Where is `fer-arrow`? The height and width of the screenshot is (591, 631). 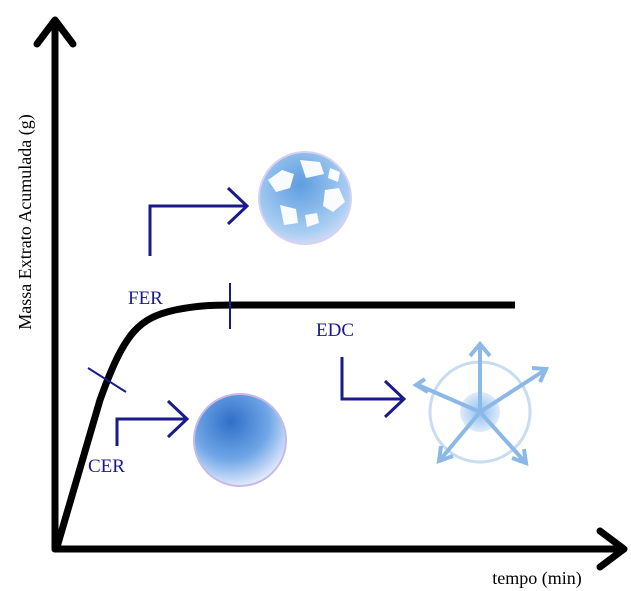
fer-arrow is located at coordinates (196, 230).